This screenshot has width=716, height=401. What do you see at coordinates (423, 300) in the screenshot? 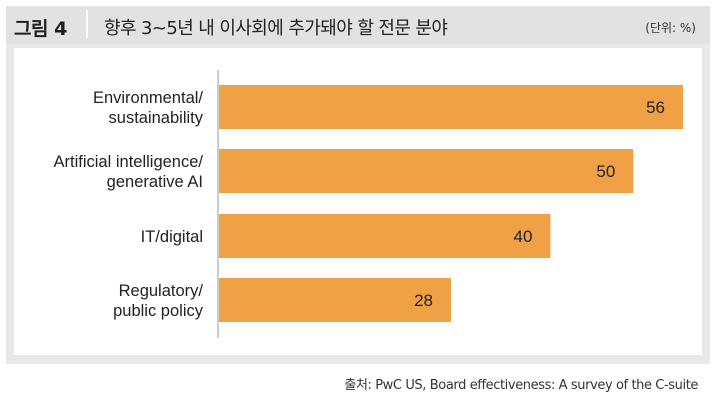
I see `bar-value-label: 28` at bounding box center [423, 300].